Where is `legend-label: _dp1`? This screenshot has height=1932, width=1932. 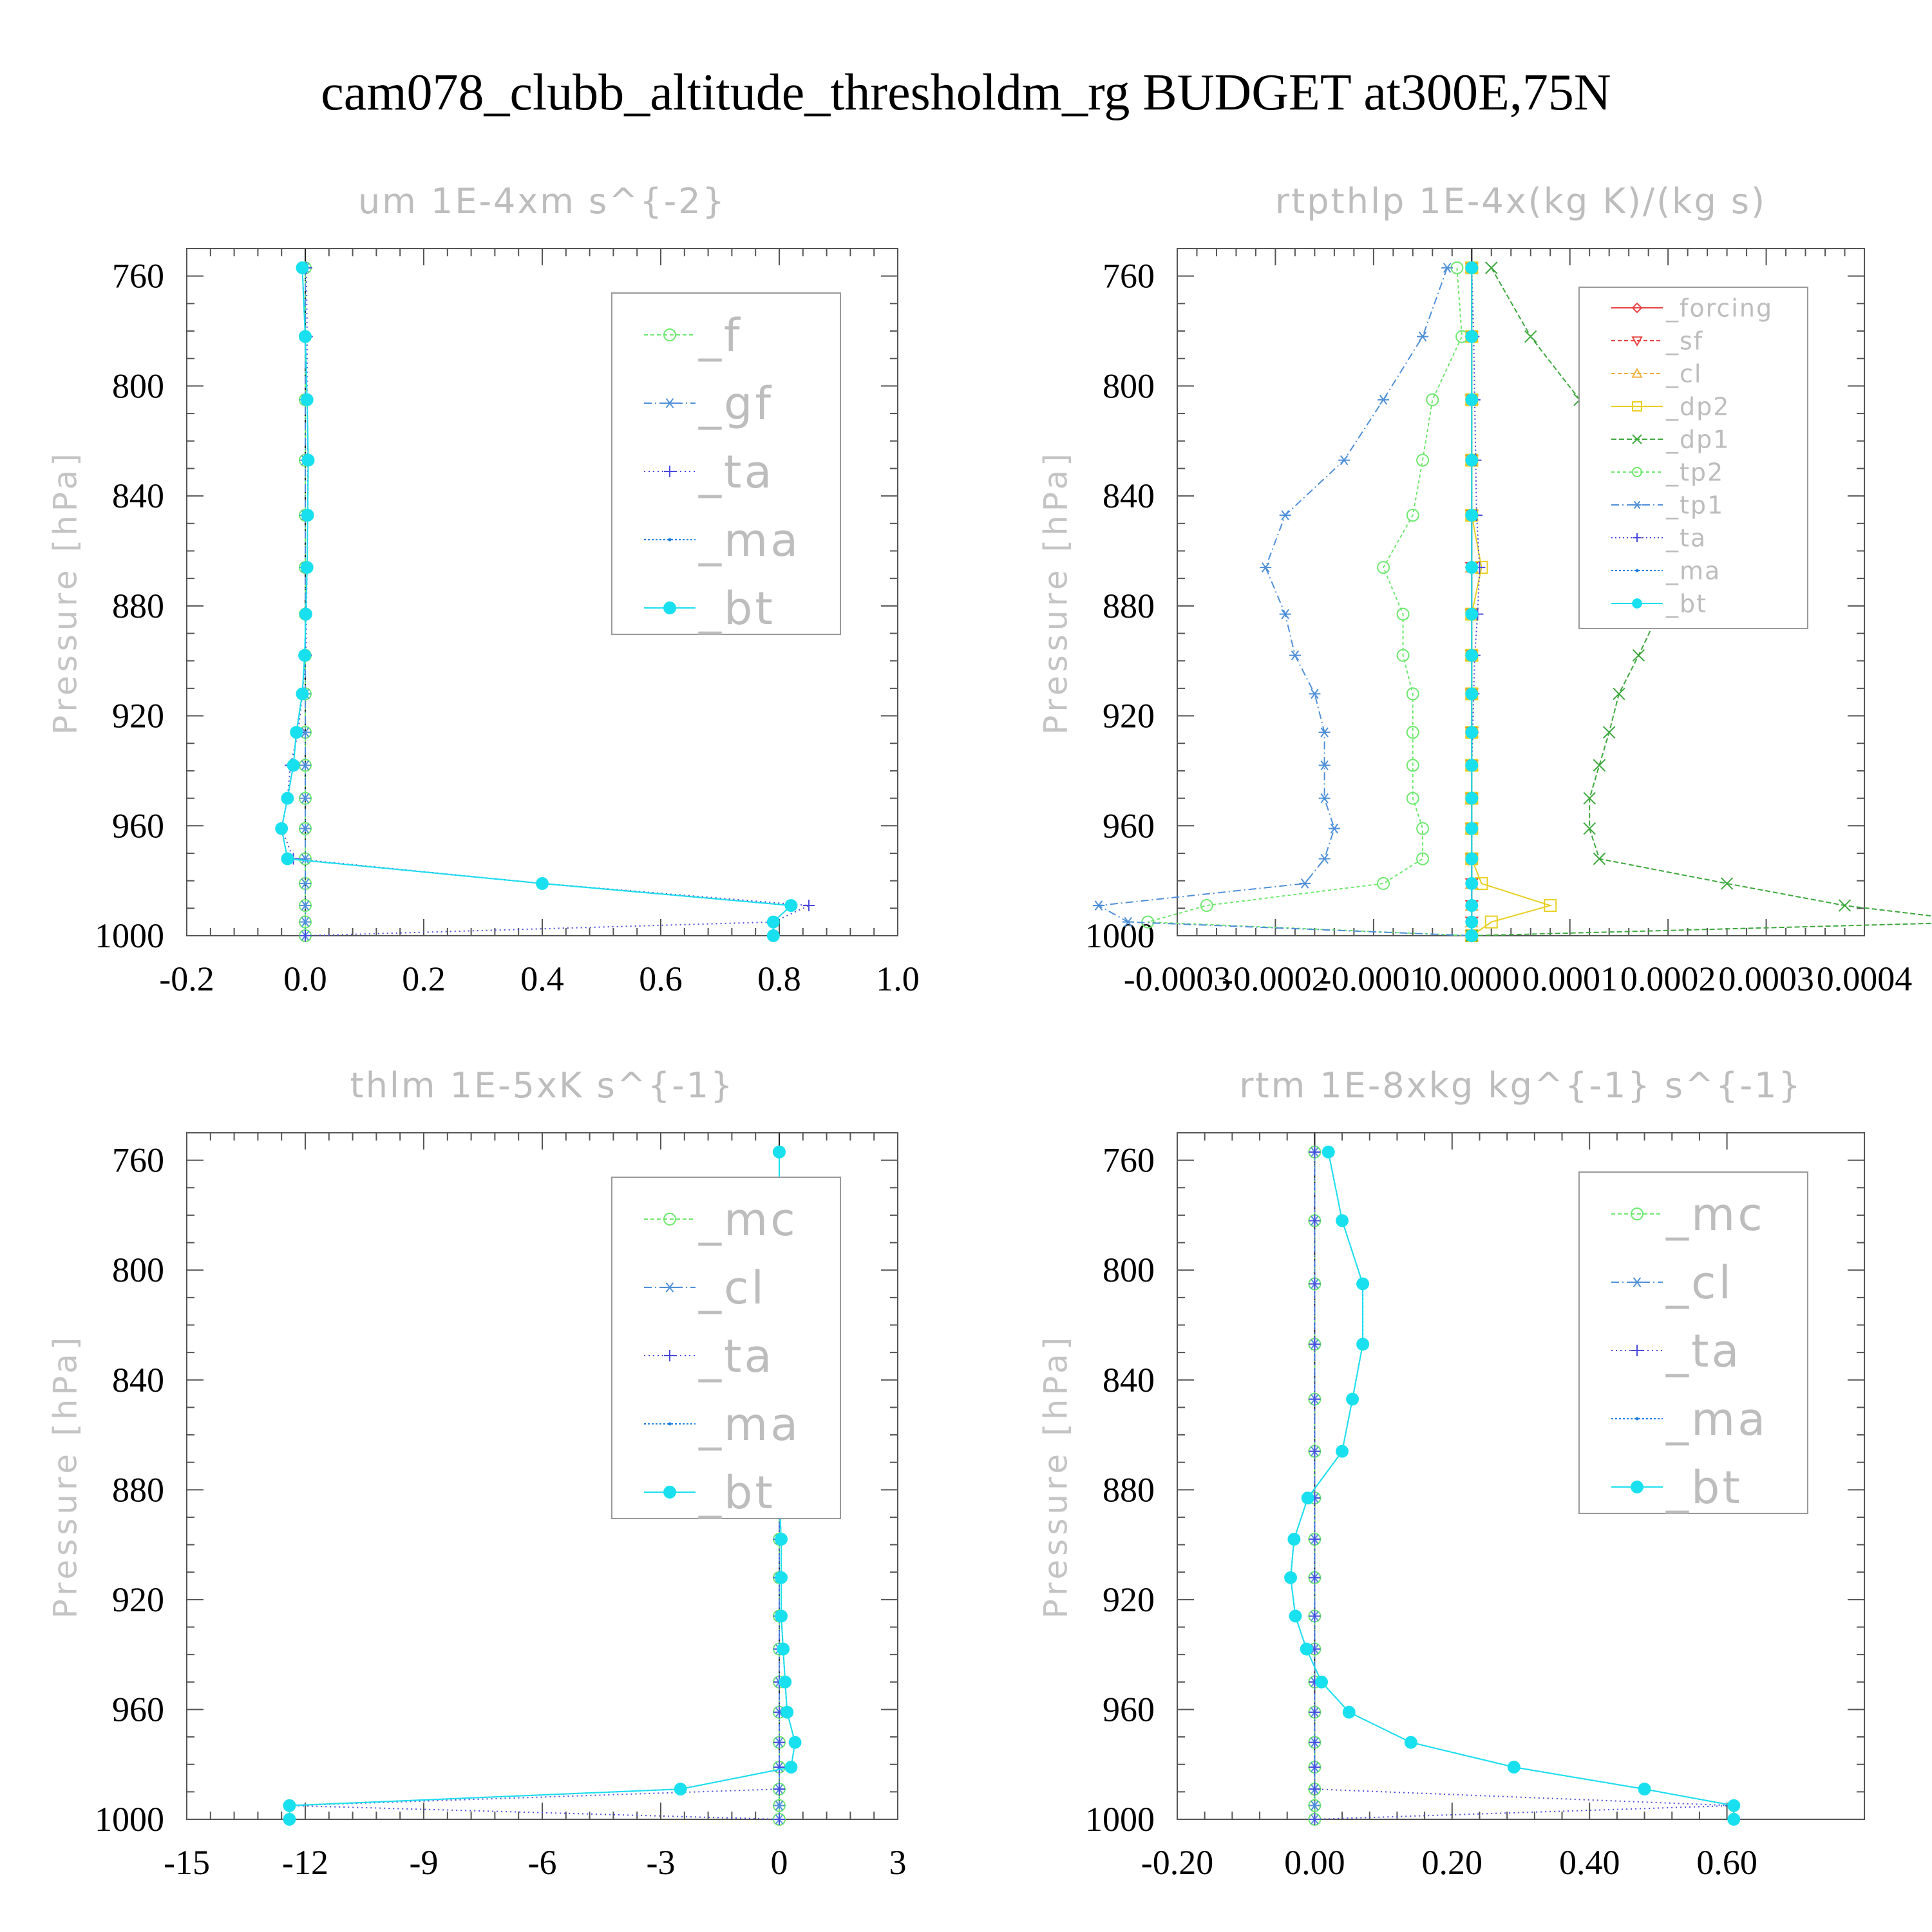
legend-label: _dp1 is located at coordinates (1698, 440).